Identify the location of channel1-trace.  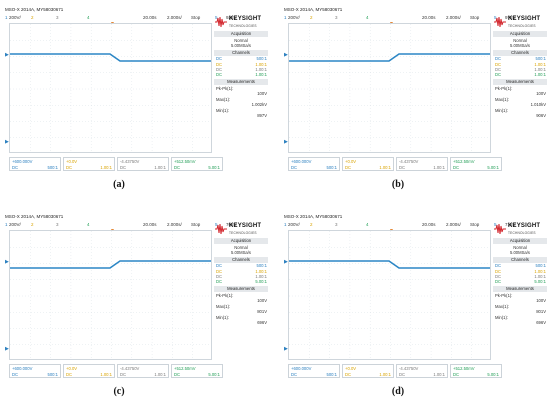
(110, 57).